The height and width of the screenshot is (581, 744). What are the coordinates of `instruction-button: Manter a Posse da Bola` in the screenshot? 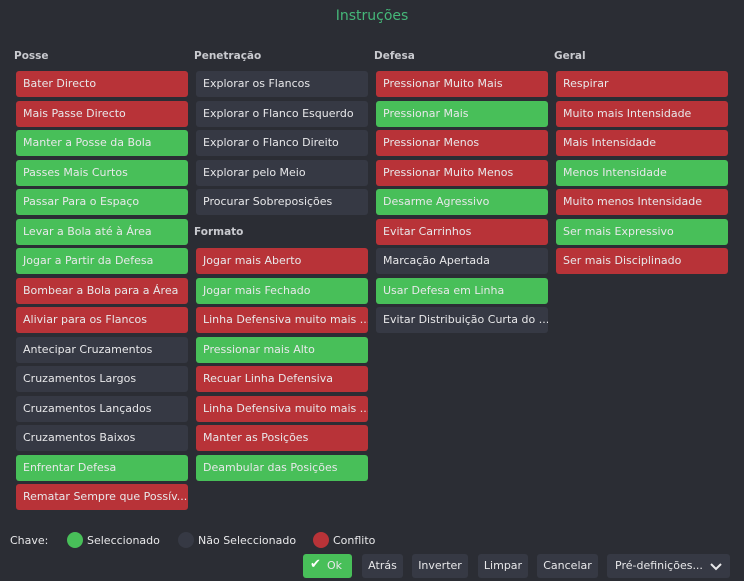 It's located at (102, 143).